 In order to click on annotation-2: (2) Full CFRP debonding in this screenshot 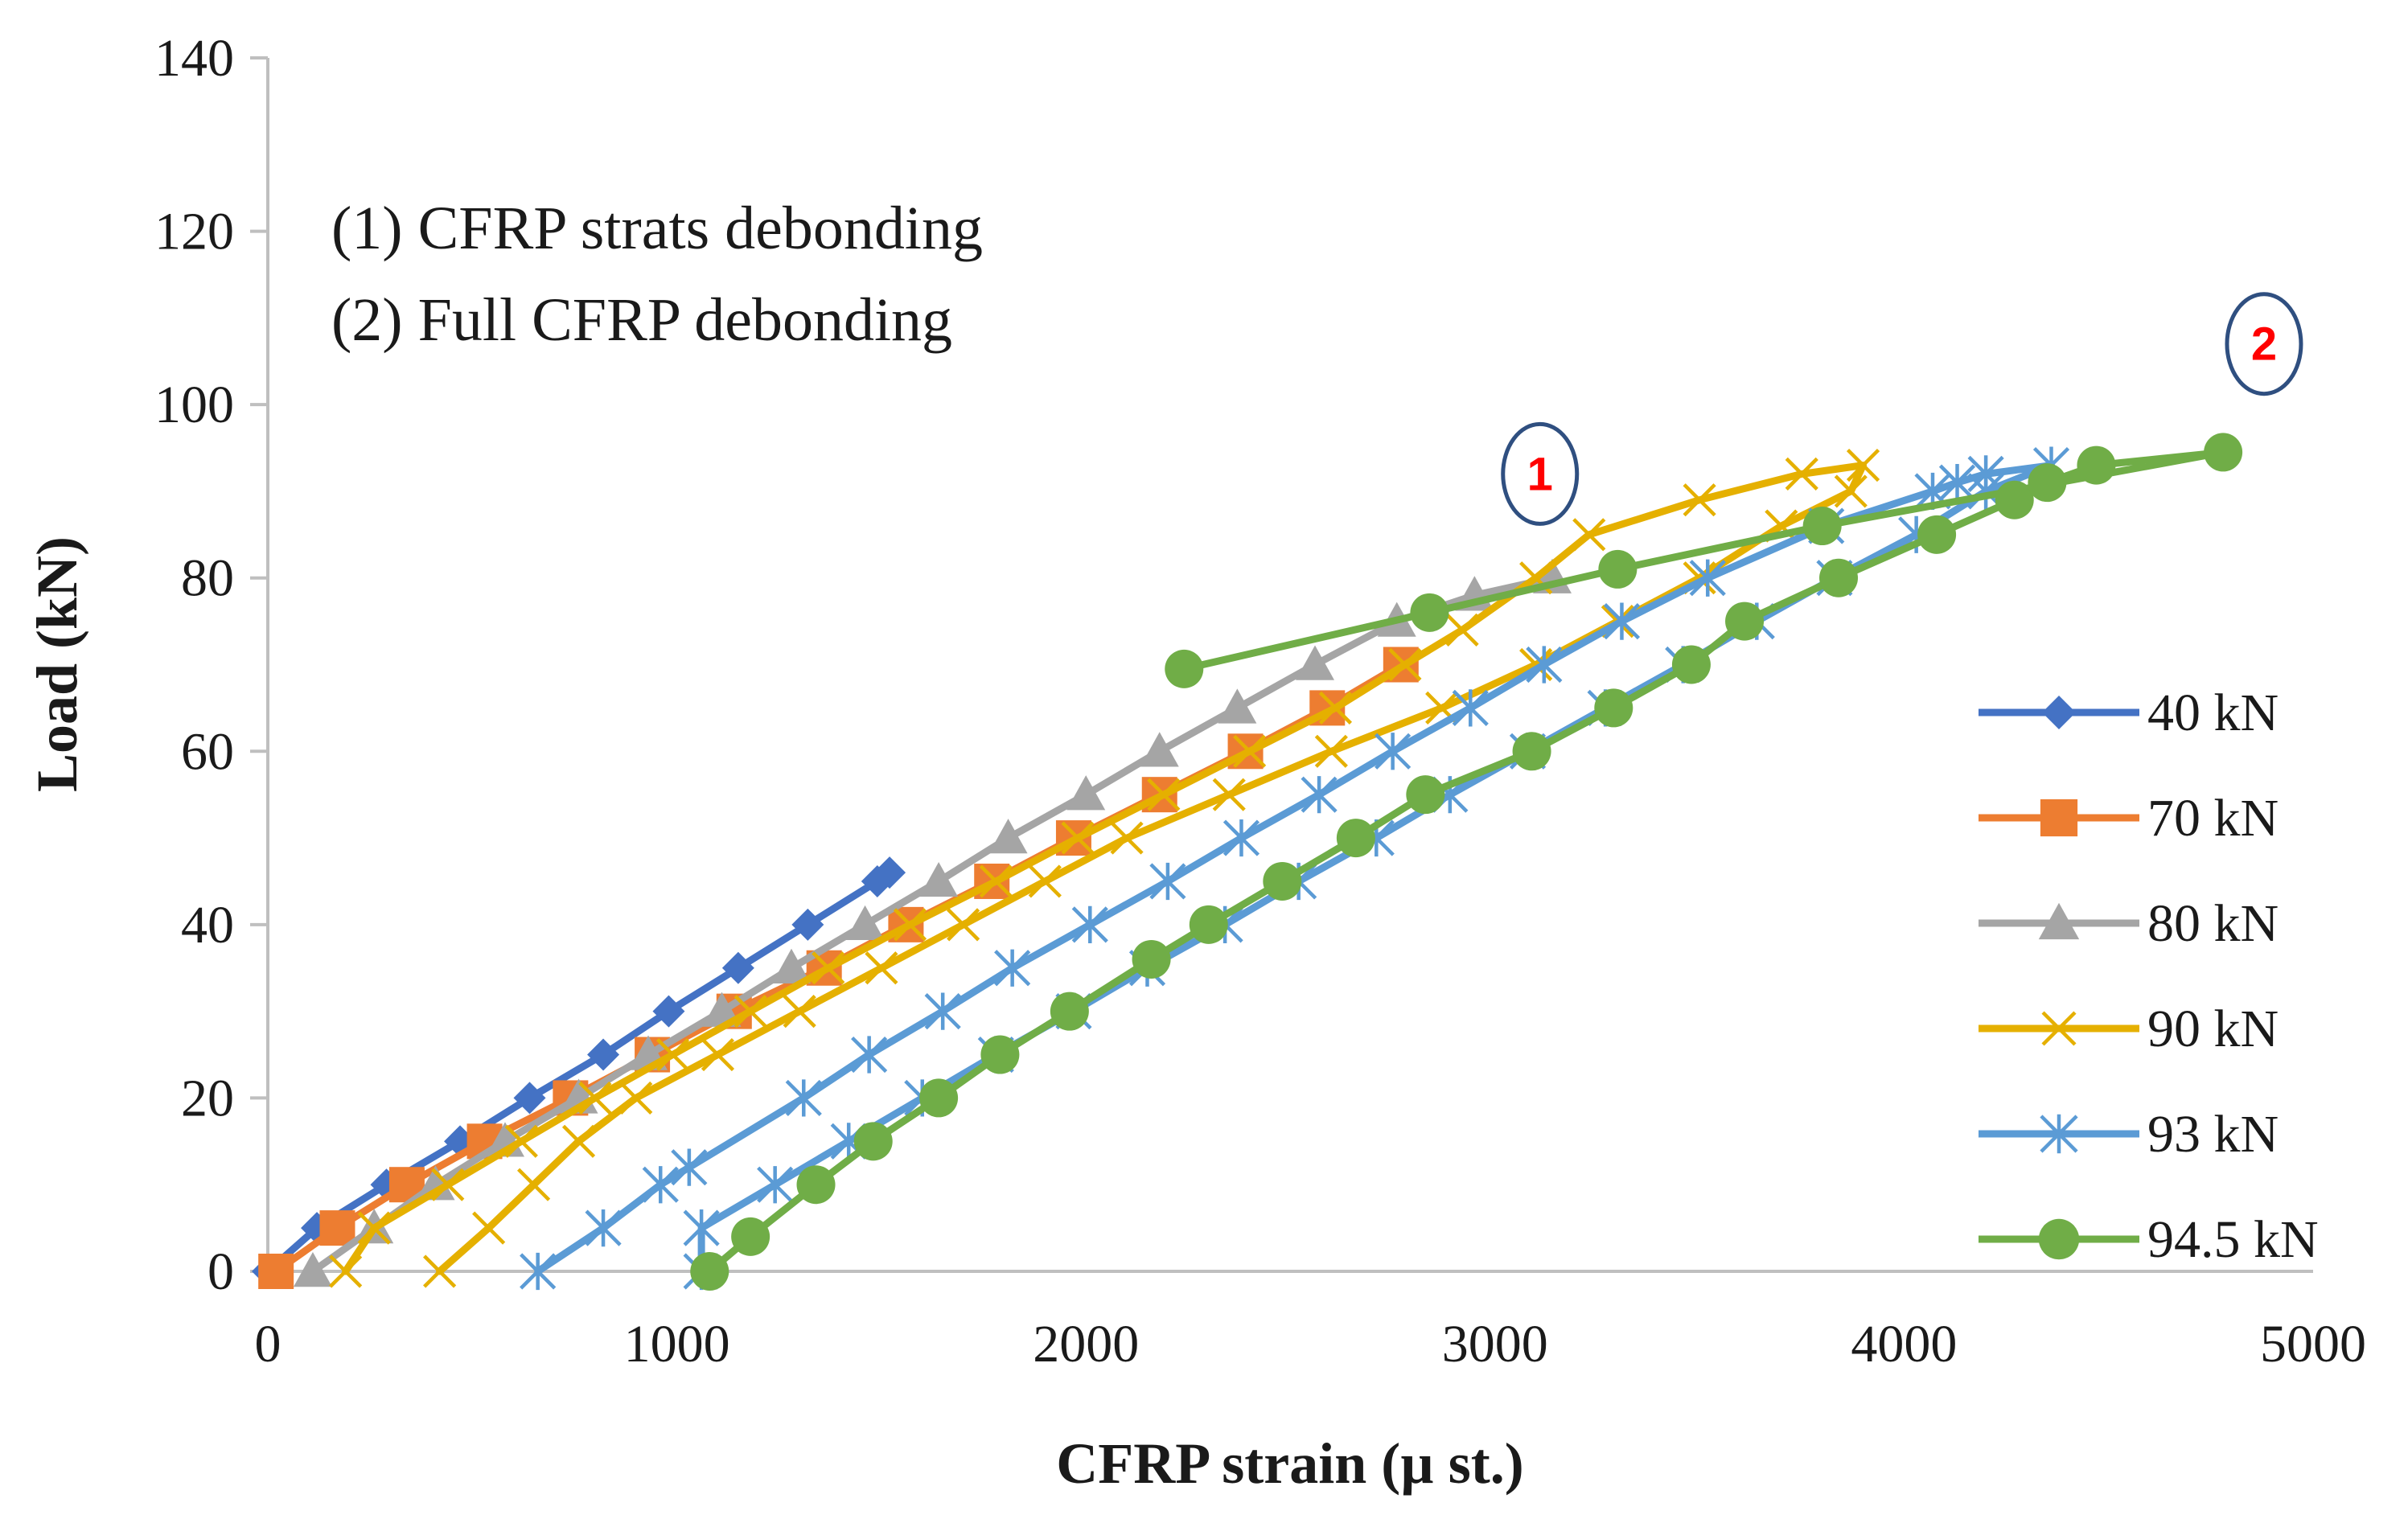, I will do `click(641, 320)`.